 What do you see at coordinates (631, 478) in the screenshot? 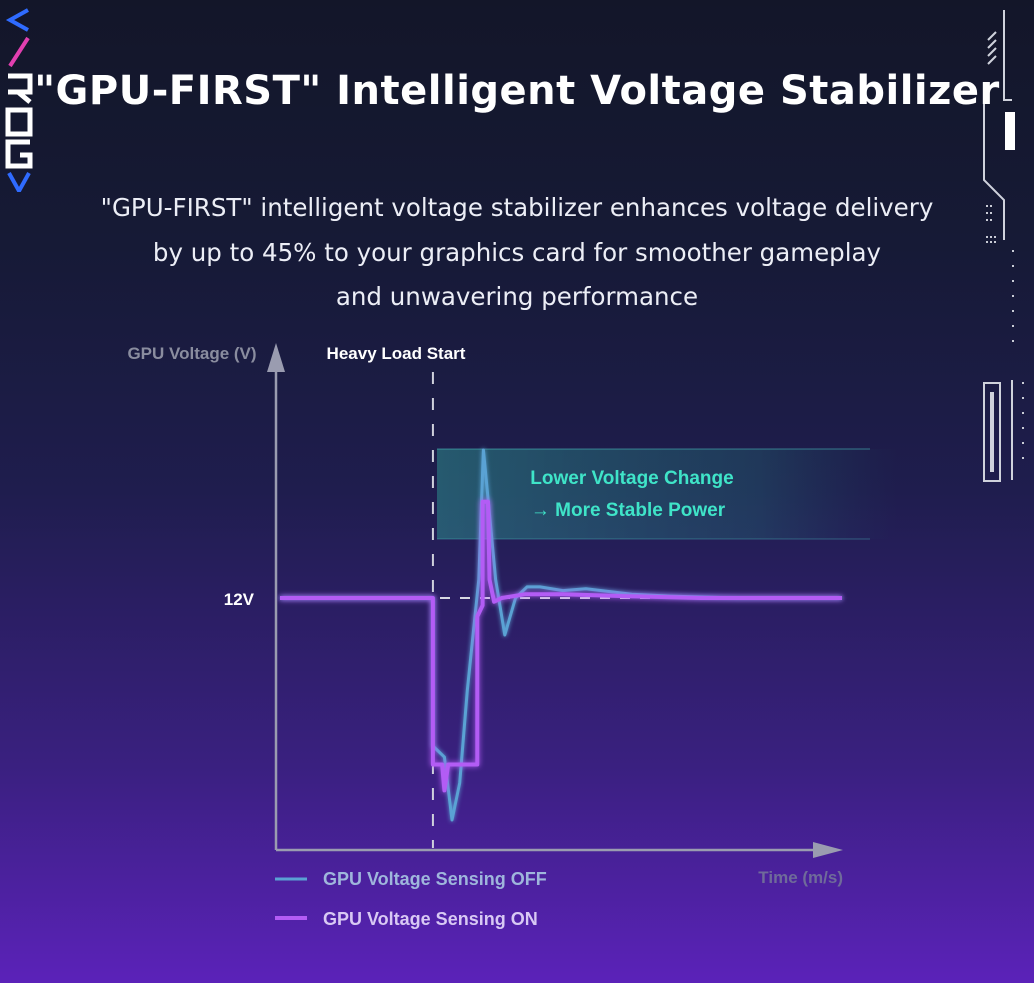
I see `annotation-line-1: Lower Voltage Change` at bounding box center [631, 478].